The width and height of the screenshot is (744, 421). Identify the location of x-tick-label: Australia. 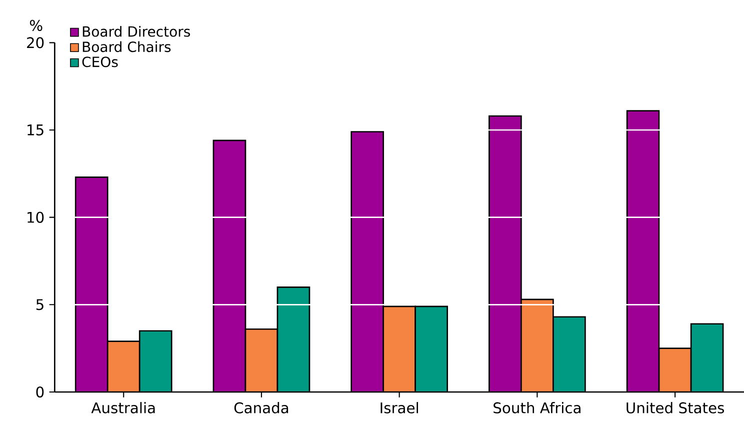
(123, 408).